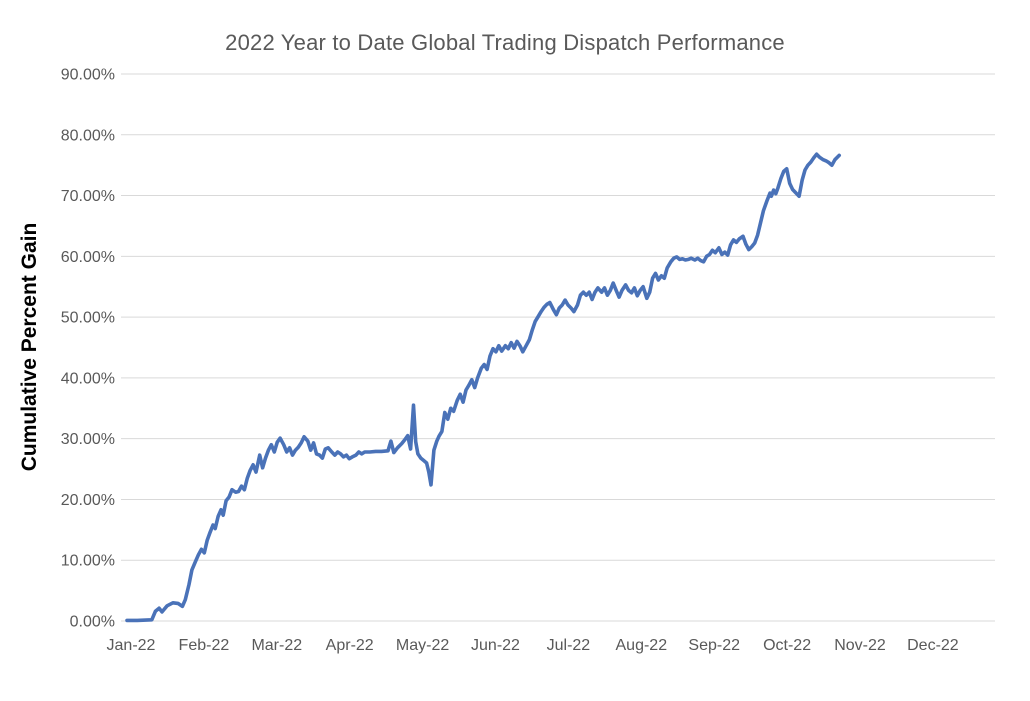 The height and width of the screenshot is (701, 1030). What do you see at coordinates (422, 645) in the screenshot?
I see `x-tick-label: May-22` at bounding box center [422, 645].